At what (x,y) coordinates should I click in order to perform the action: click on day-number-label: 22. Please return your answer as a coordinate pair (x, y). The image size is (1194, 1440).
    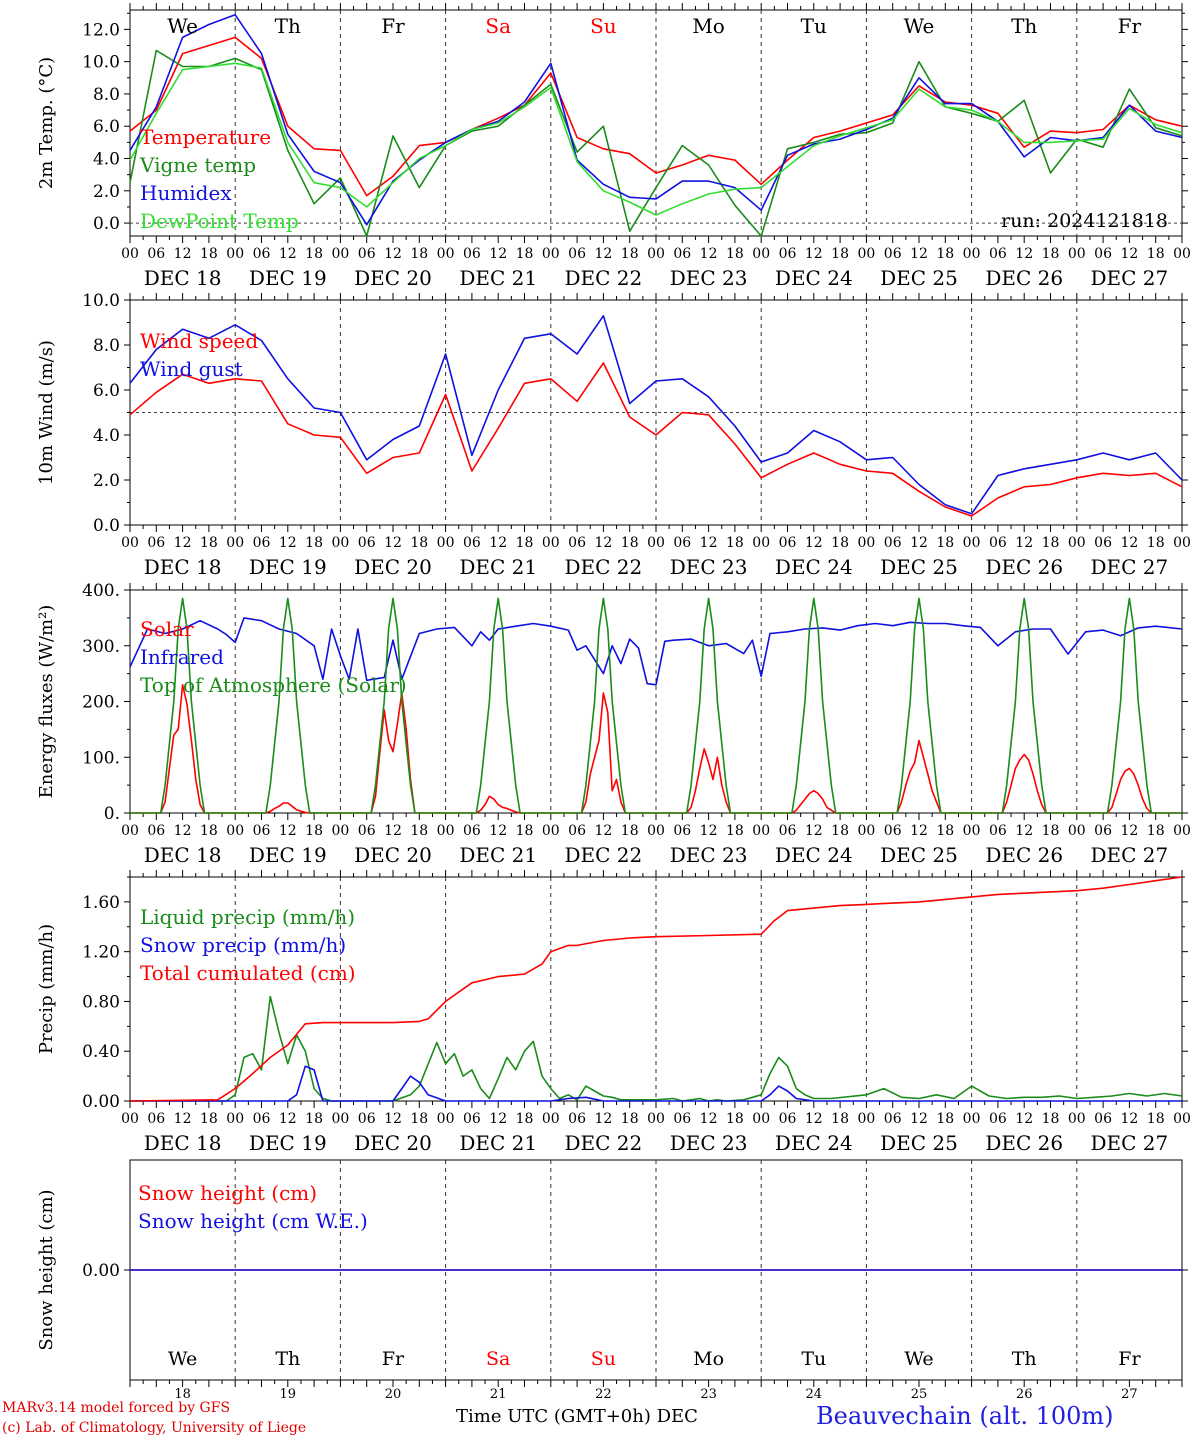
    Looking at the image, I should click on (603, 1394).